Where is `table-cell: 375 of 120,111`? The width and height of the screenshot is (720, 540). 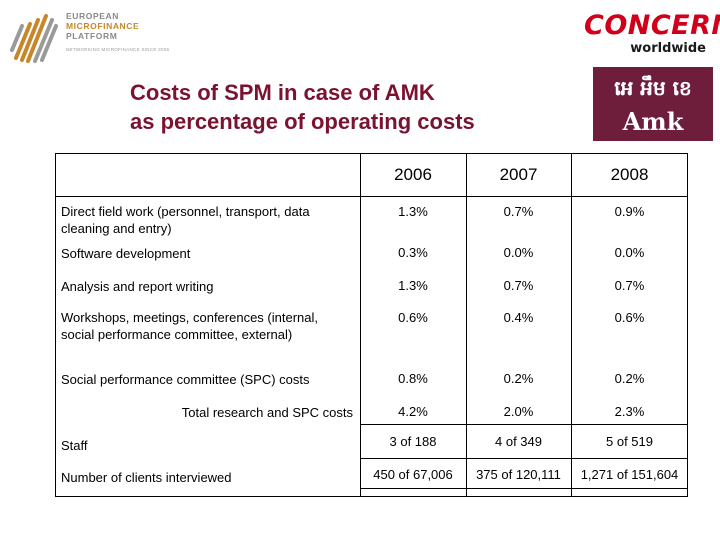
table-cell: 375 of 120,111 is located at coordinates (518, 474).